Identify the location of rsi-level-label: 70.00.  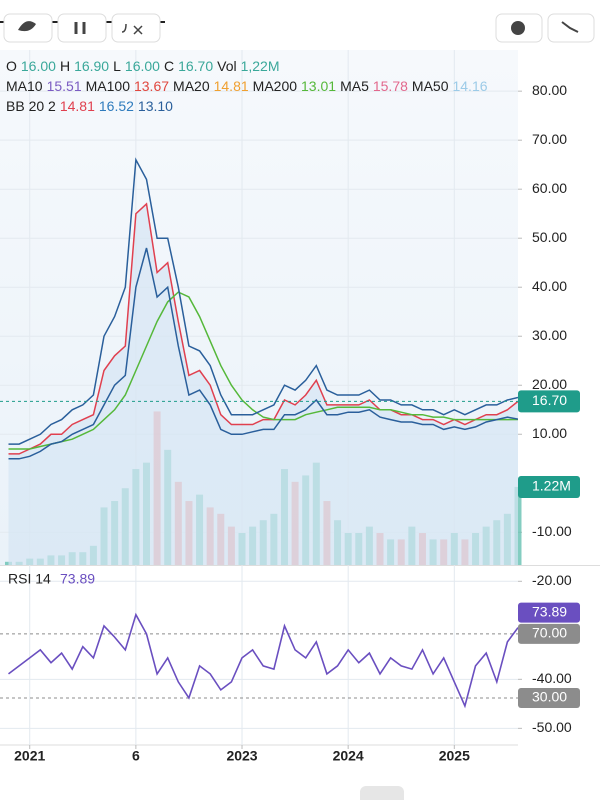
(549, 633).